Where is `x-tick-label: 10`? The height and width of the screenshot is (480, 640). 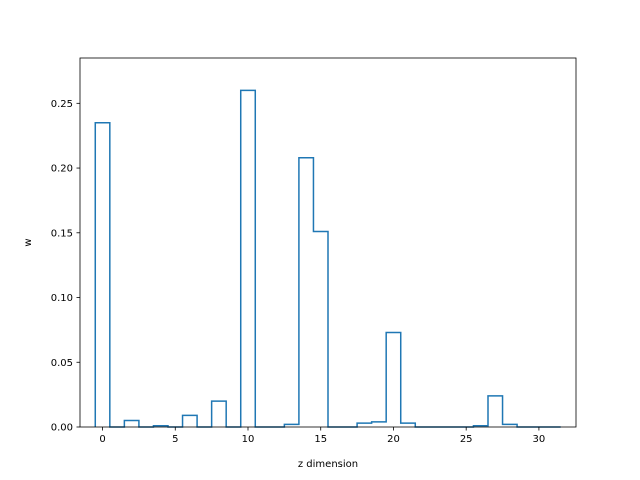 x-tick-label: 10 is located at coordinates (248, 439).